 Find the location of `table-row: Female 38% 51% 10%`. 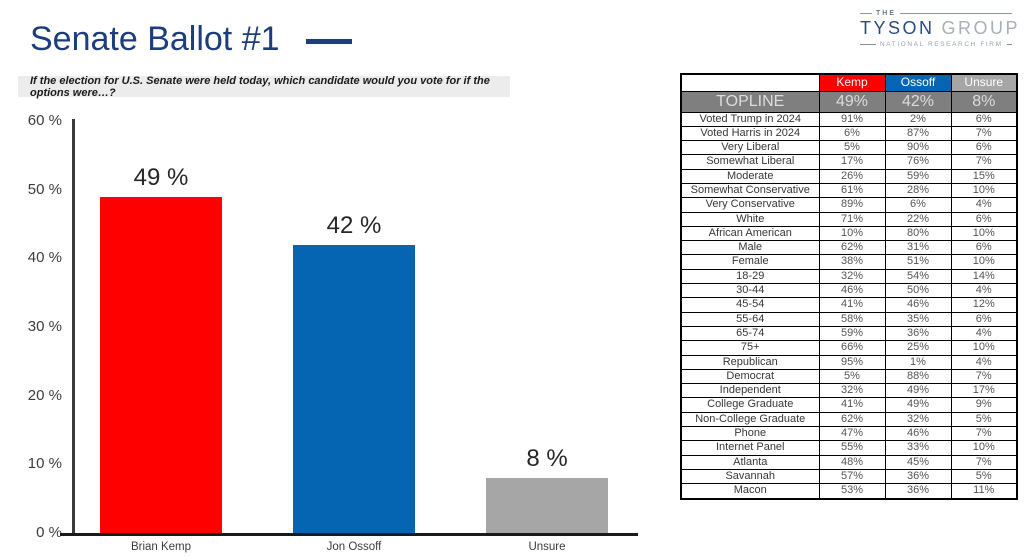

table-row: Female 38% 51% 10% is located at coordinates (849, 262).